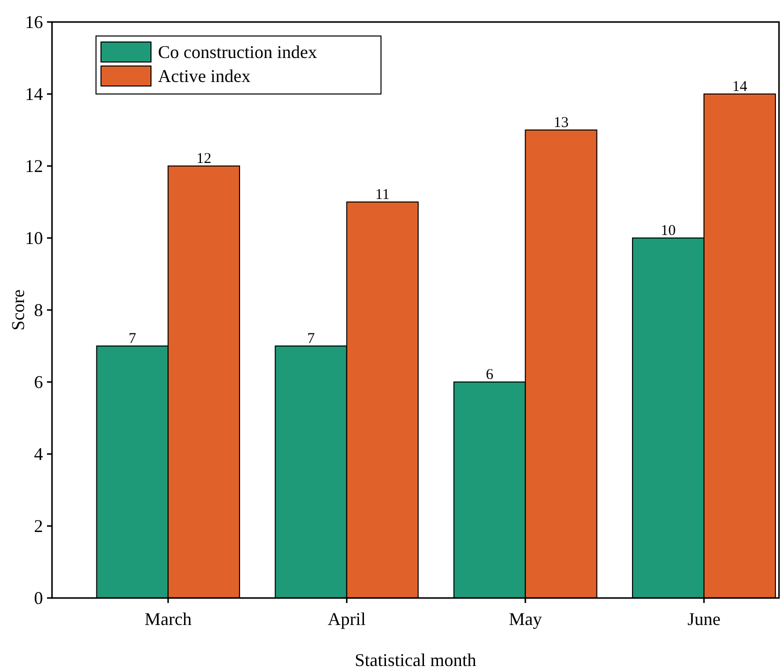  I want to click on data-label: 12, so click(204, 159).